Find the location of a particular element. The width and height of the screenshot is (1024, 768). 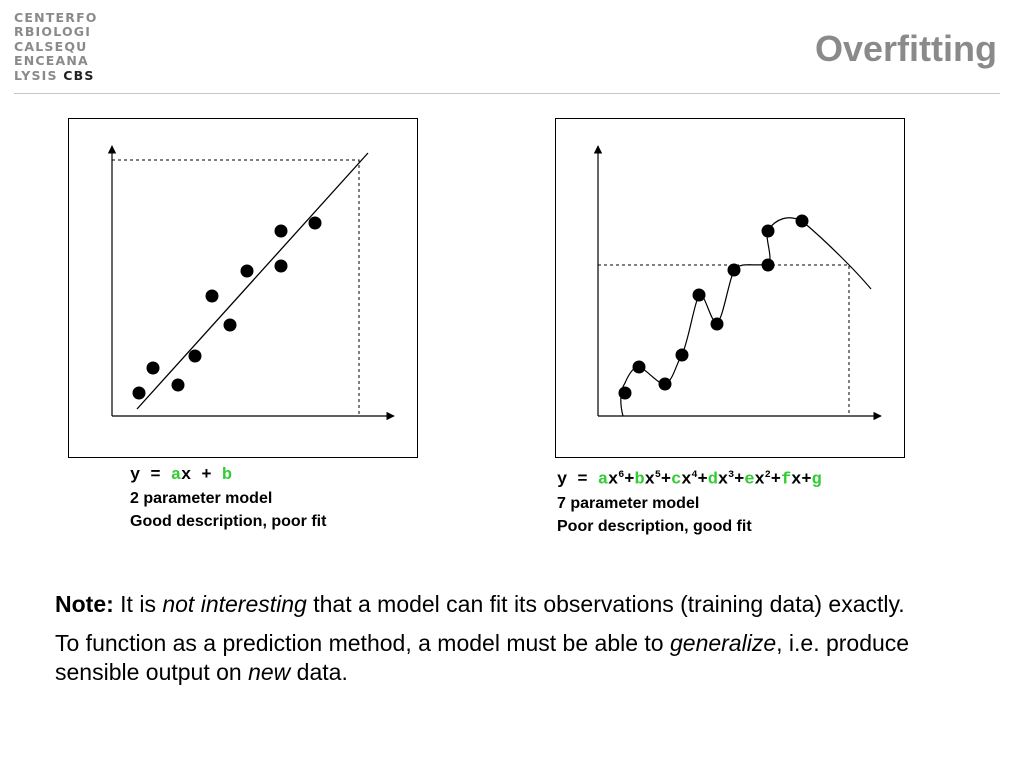

coef-f: f is located at coordinates (786, 480).